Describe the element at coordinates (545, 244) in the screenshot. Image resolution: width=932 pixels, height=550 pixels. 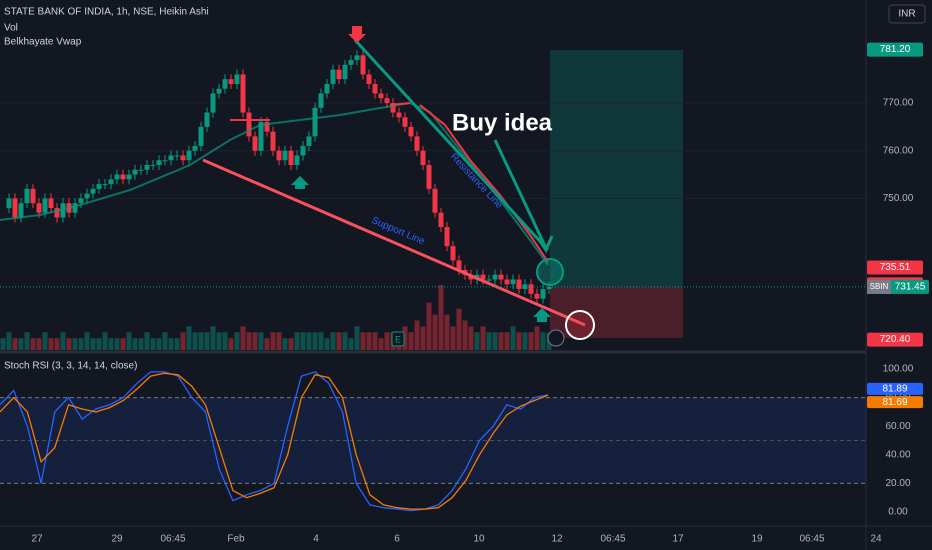
I see `buy-arrow-head` at that location.